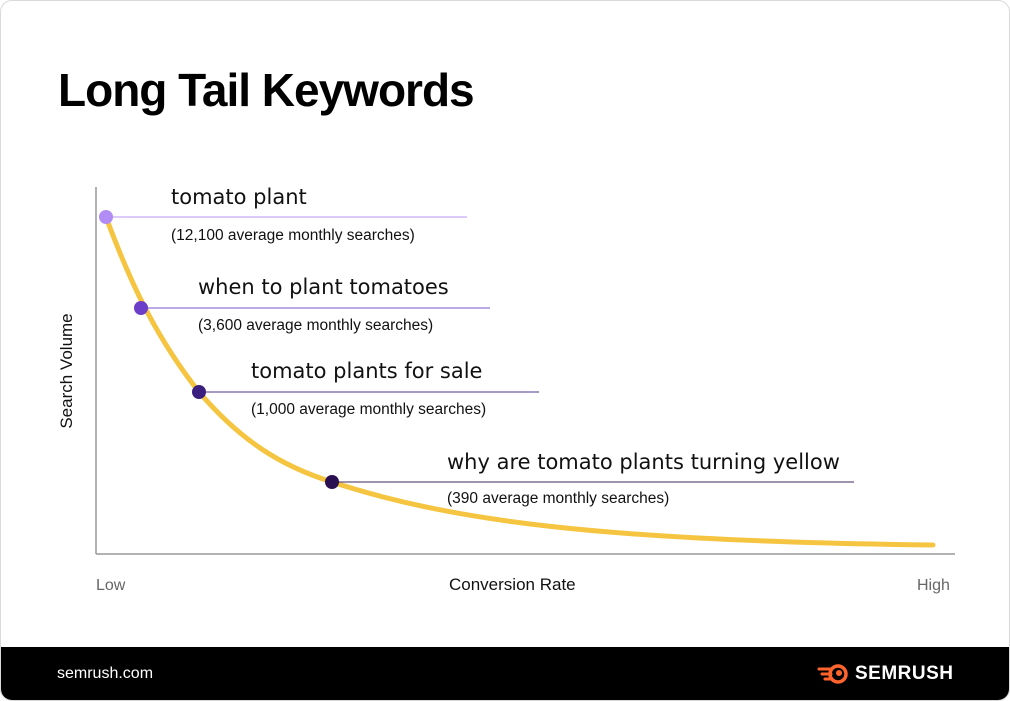  I want to click on keyword-label: when to plant tomatoes, so click(323, 287).